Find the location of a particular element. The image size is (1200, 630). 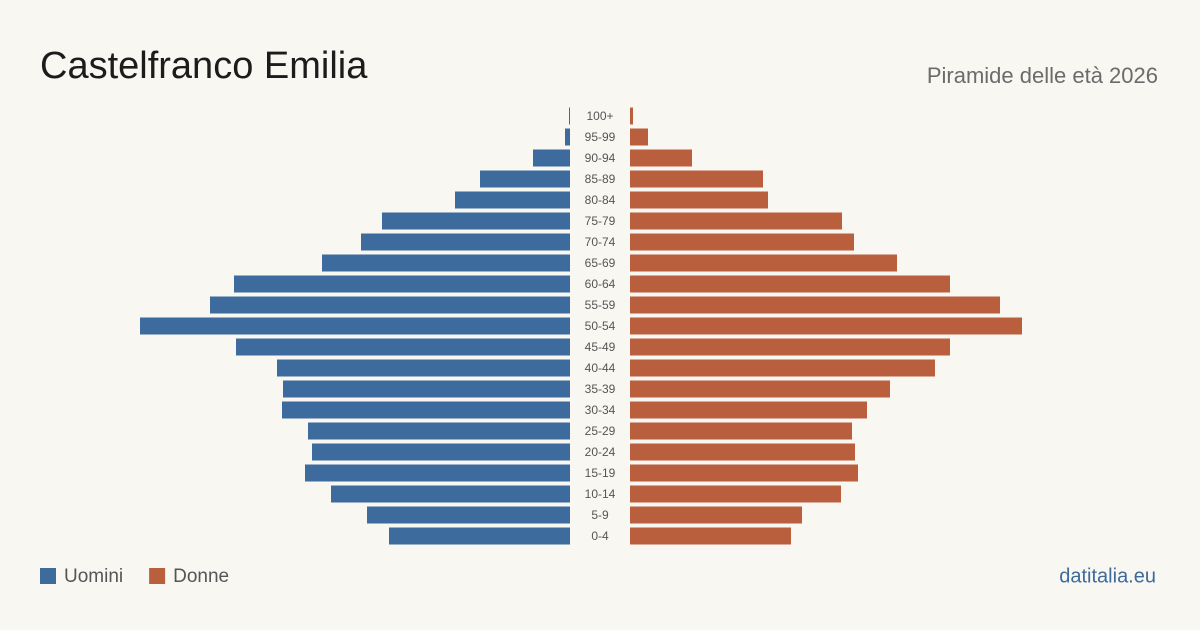

legend-label: Donne is located at coordinates (201, 576).